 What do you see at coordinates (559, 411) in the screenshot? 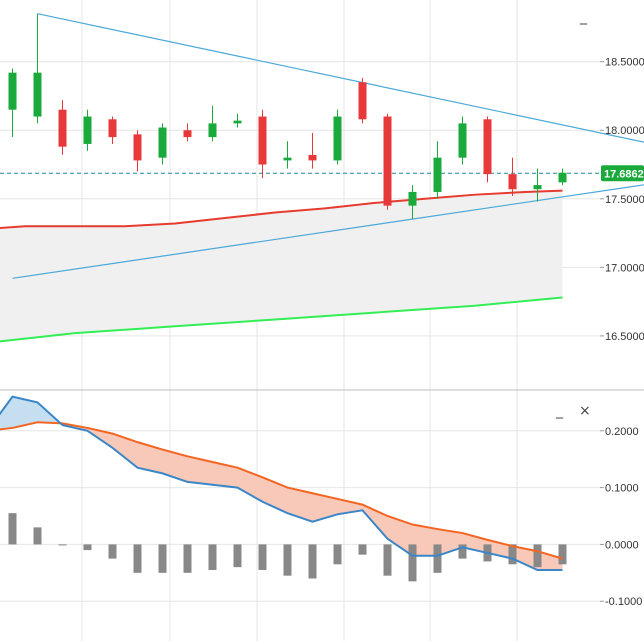
I see `macd-pane-minimize-button: _` at bounding box center [559, 411].